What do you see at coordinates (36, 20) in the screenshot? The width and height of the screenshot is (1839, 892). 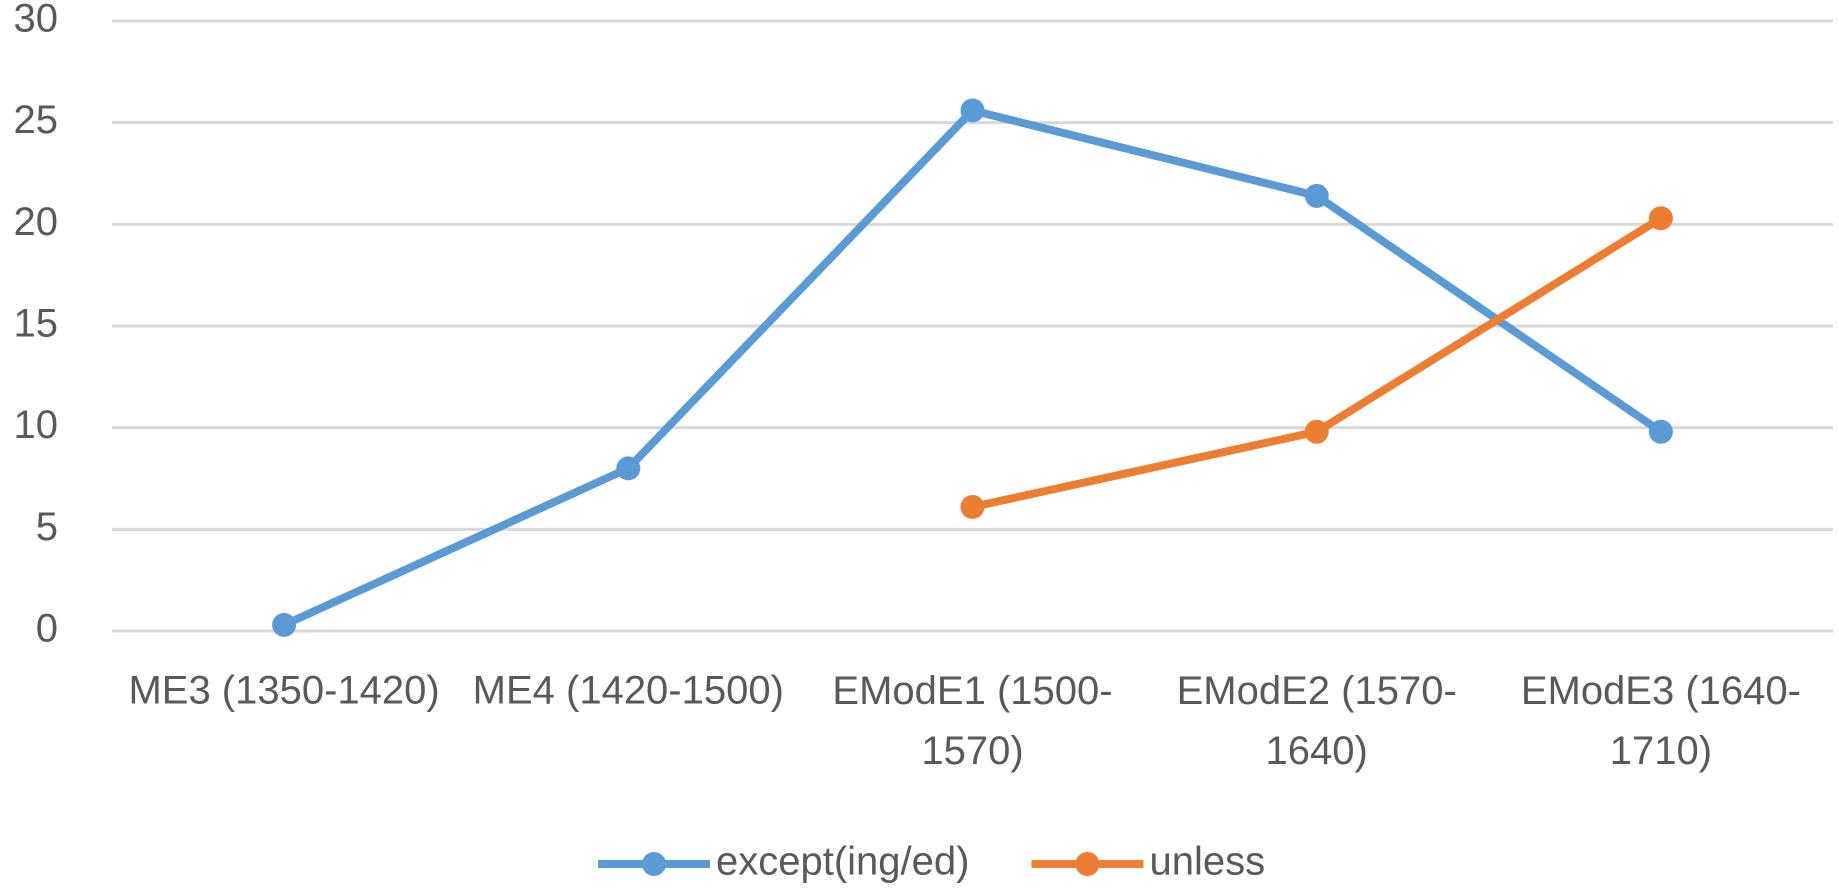 I see `y-tick-label: 30` at bounding box center [36, 20].